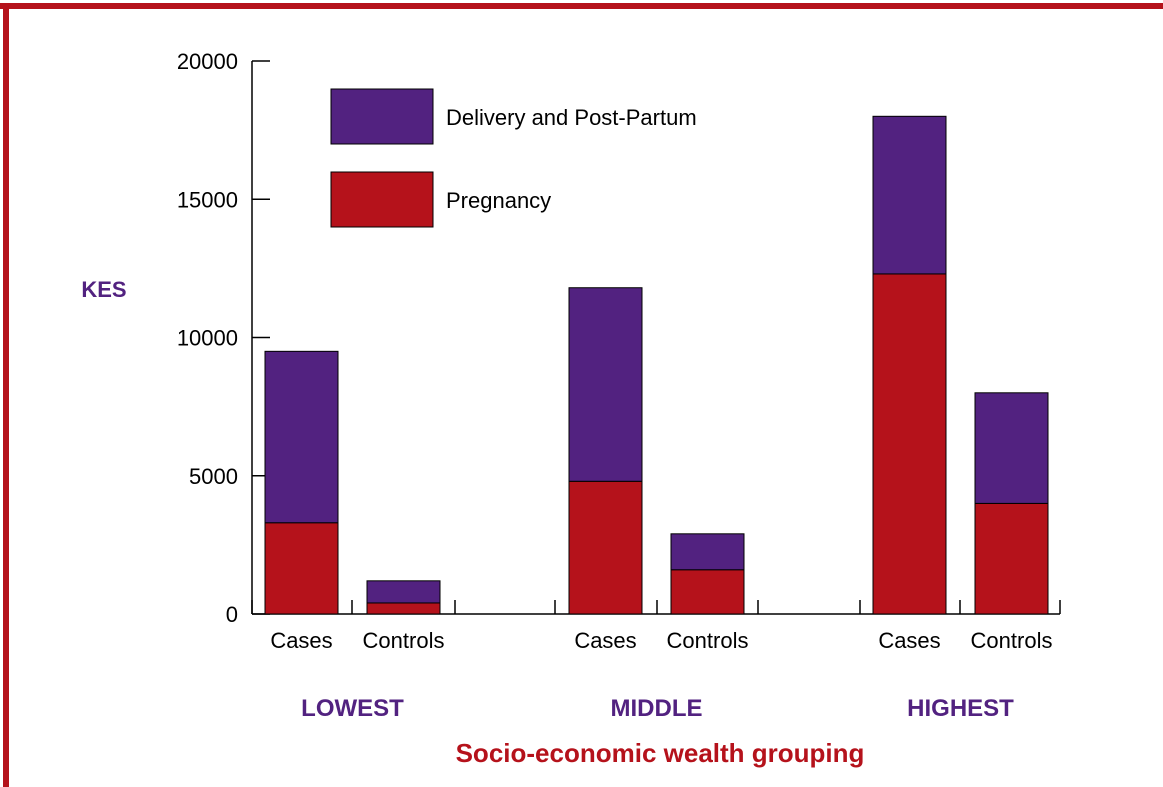  I want to click on group-label: MIDDLE, so click(657, 708).